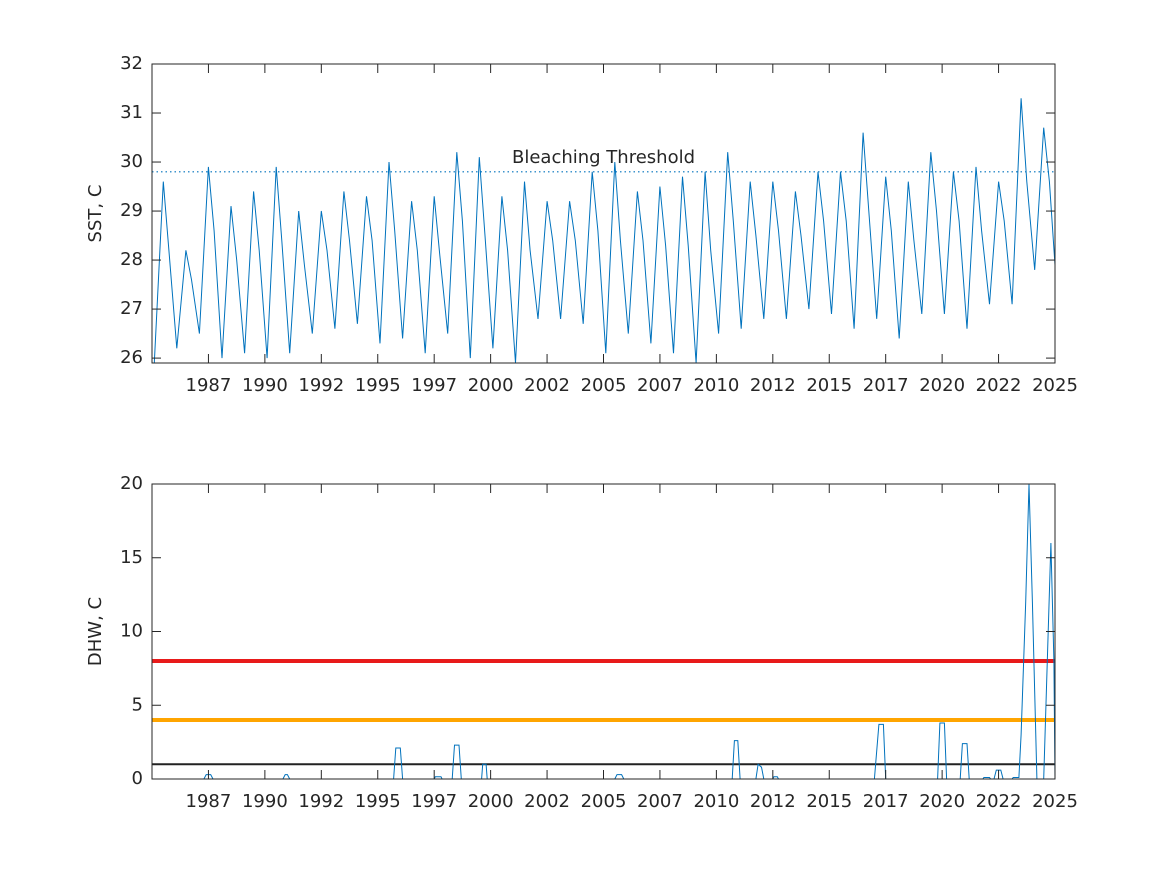 This screenshot has width=1167, height=875. Describe the element at coordinates (131, 308) in the screenshot. I see `y-tick-label: 27` at that location.